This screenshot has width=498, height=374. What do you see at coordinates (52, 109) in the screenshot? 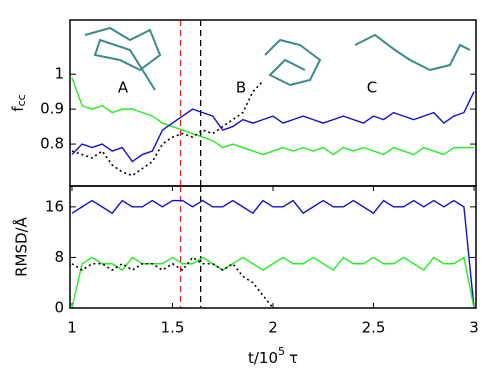
I see `y-tick-label: 0.9` at bounding box center [52, 109].